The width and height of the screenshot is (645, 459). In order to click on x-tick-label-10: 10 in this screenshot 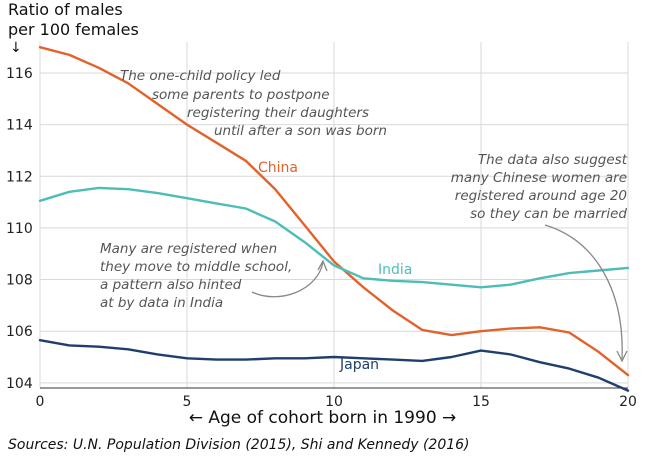, I will do `click(334, 402)`.